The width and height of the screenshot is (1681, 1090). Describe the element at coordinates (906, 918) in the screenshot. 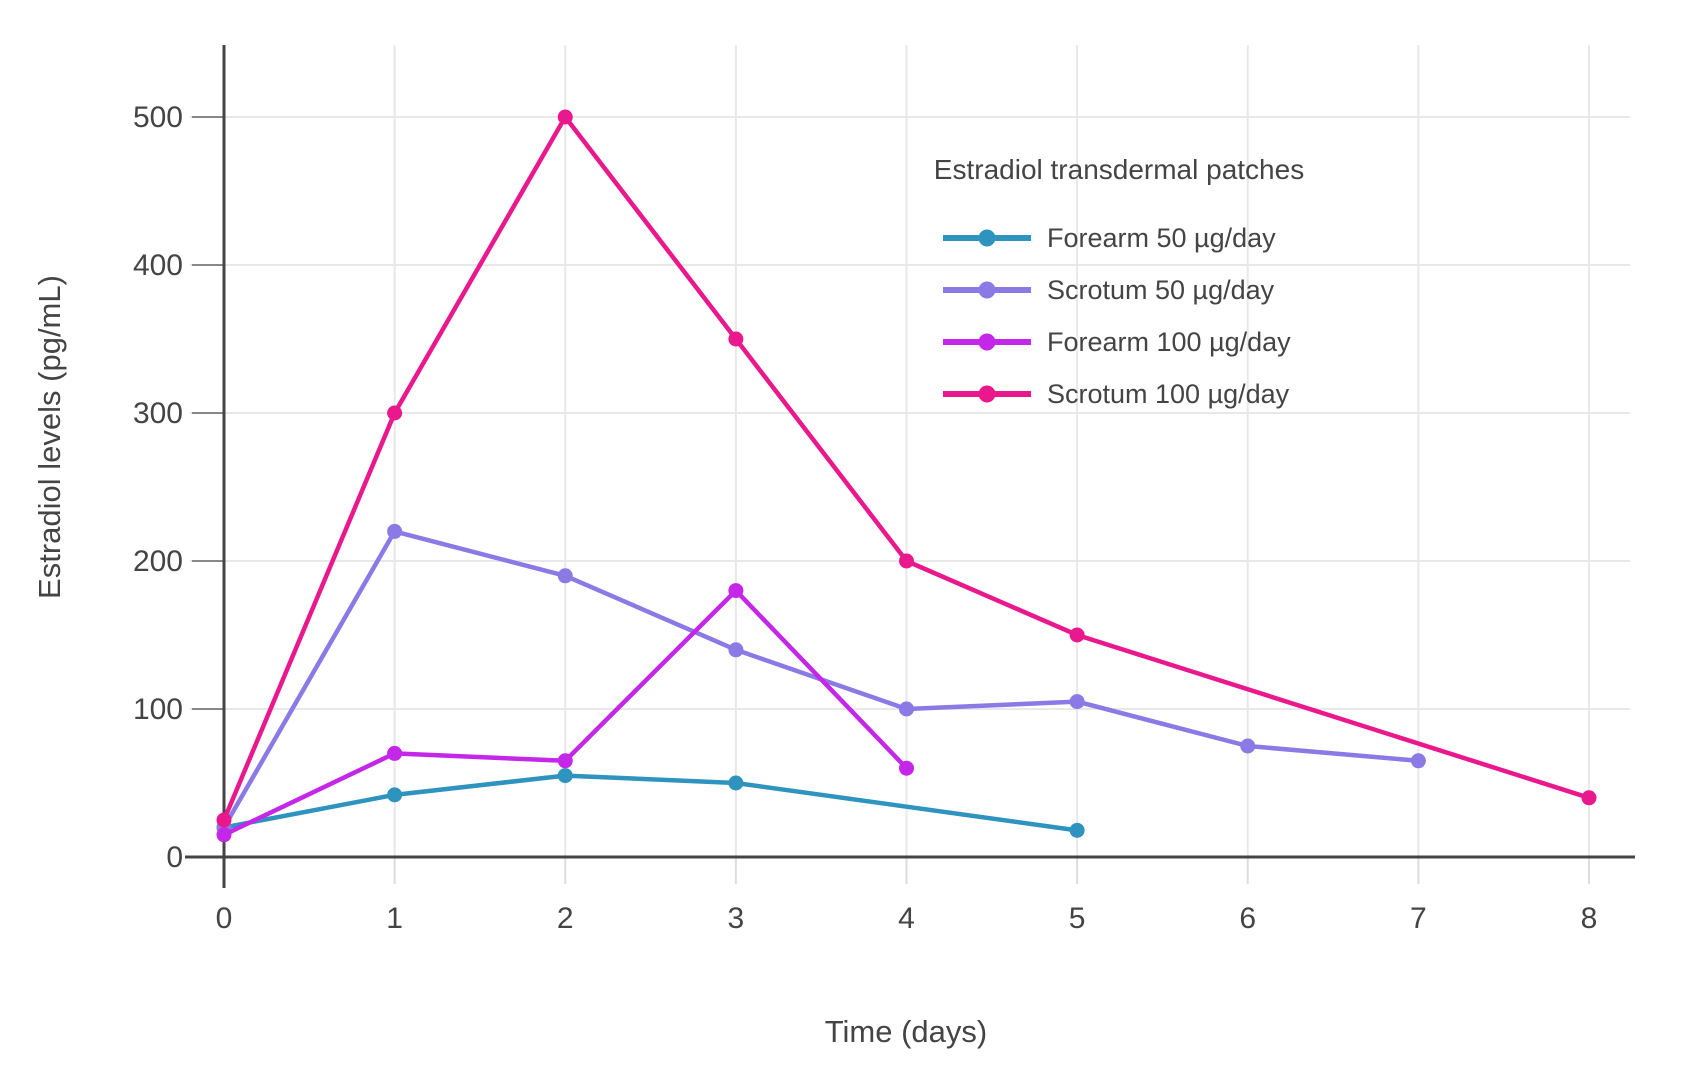

I see `x-tick-label: 4` at that location.